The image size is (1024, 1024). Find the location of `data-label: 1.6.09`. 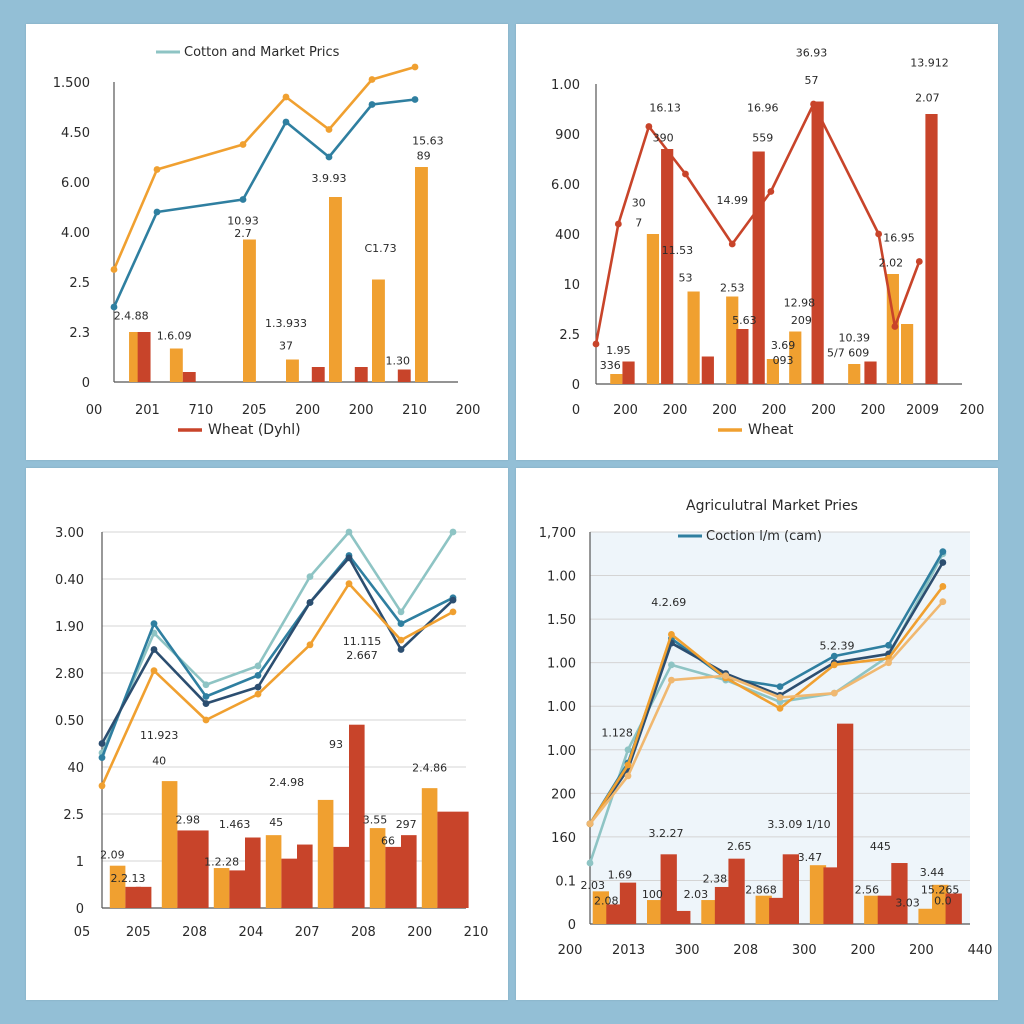

data-label: 1.6.09 is located at coordinates (174, 336).